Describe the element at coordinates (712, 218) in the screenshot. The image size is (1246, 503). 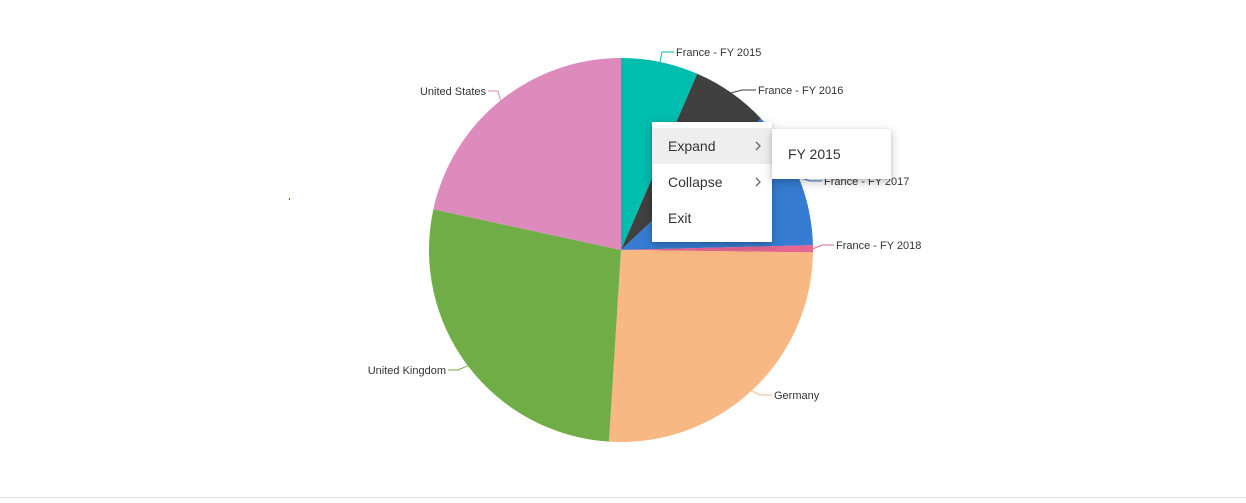
I see `menu-item-exit: Exit` at that location.